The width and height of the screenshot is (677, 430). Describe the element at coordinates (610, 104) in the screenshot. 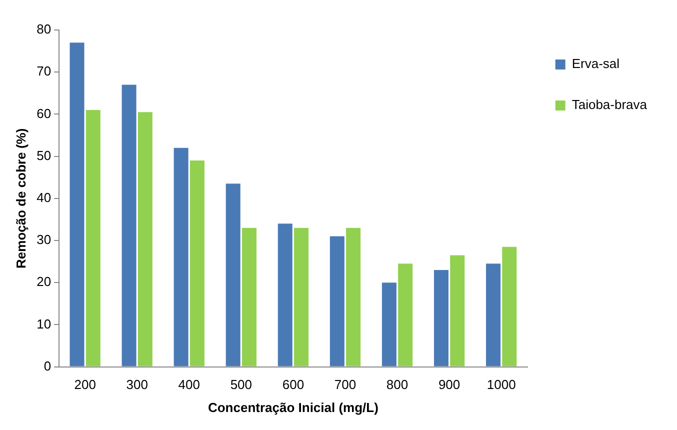

I see `legend-label: Taioba-brava` at that location.